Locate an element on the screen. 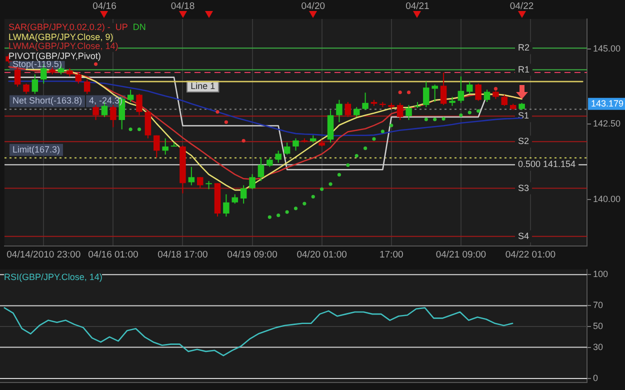 The image size is (625, 390). y-tick-label: 100 is located at coordinates (600, 274).